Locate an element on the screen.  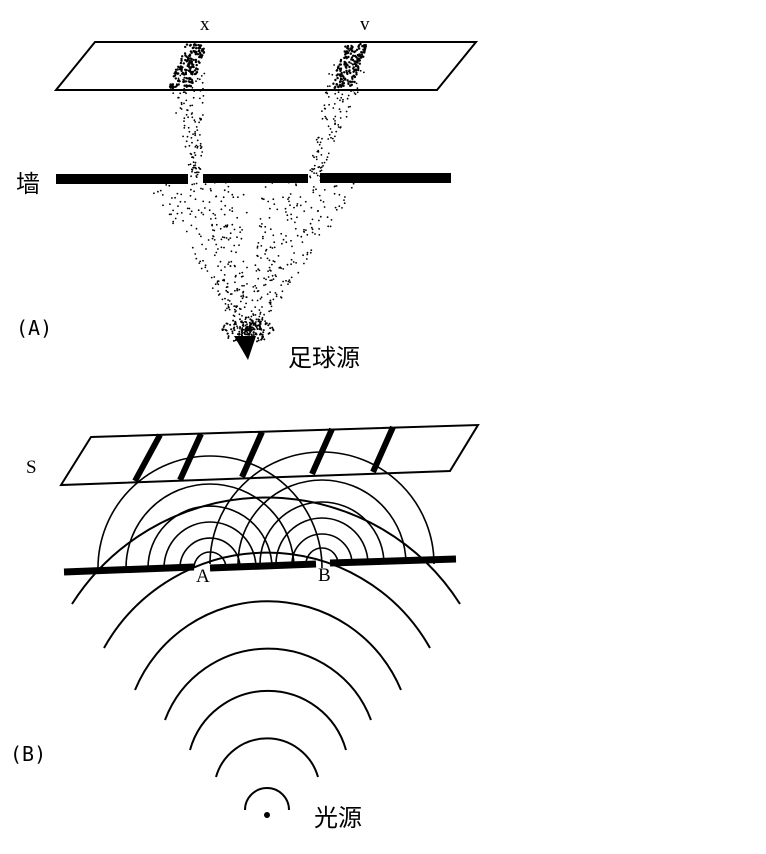
detector-screen-a is located at coordinates (266, 66).